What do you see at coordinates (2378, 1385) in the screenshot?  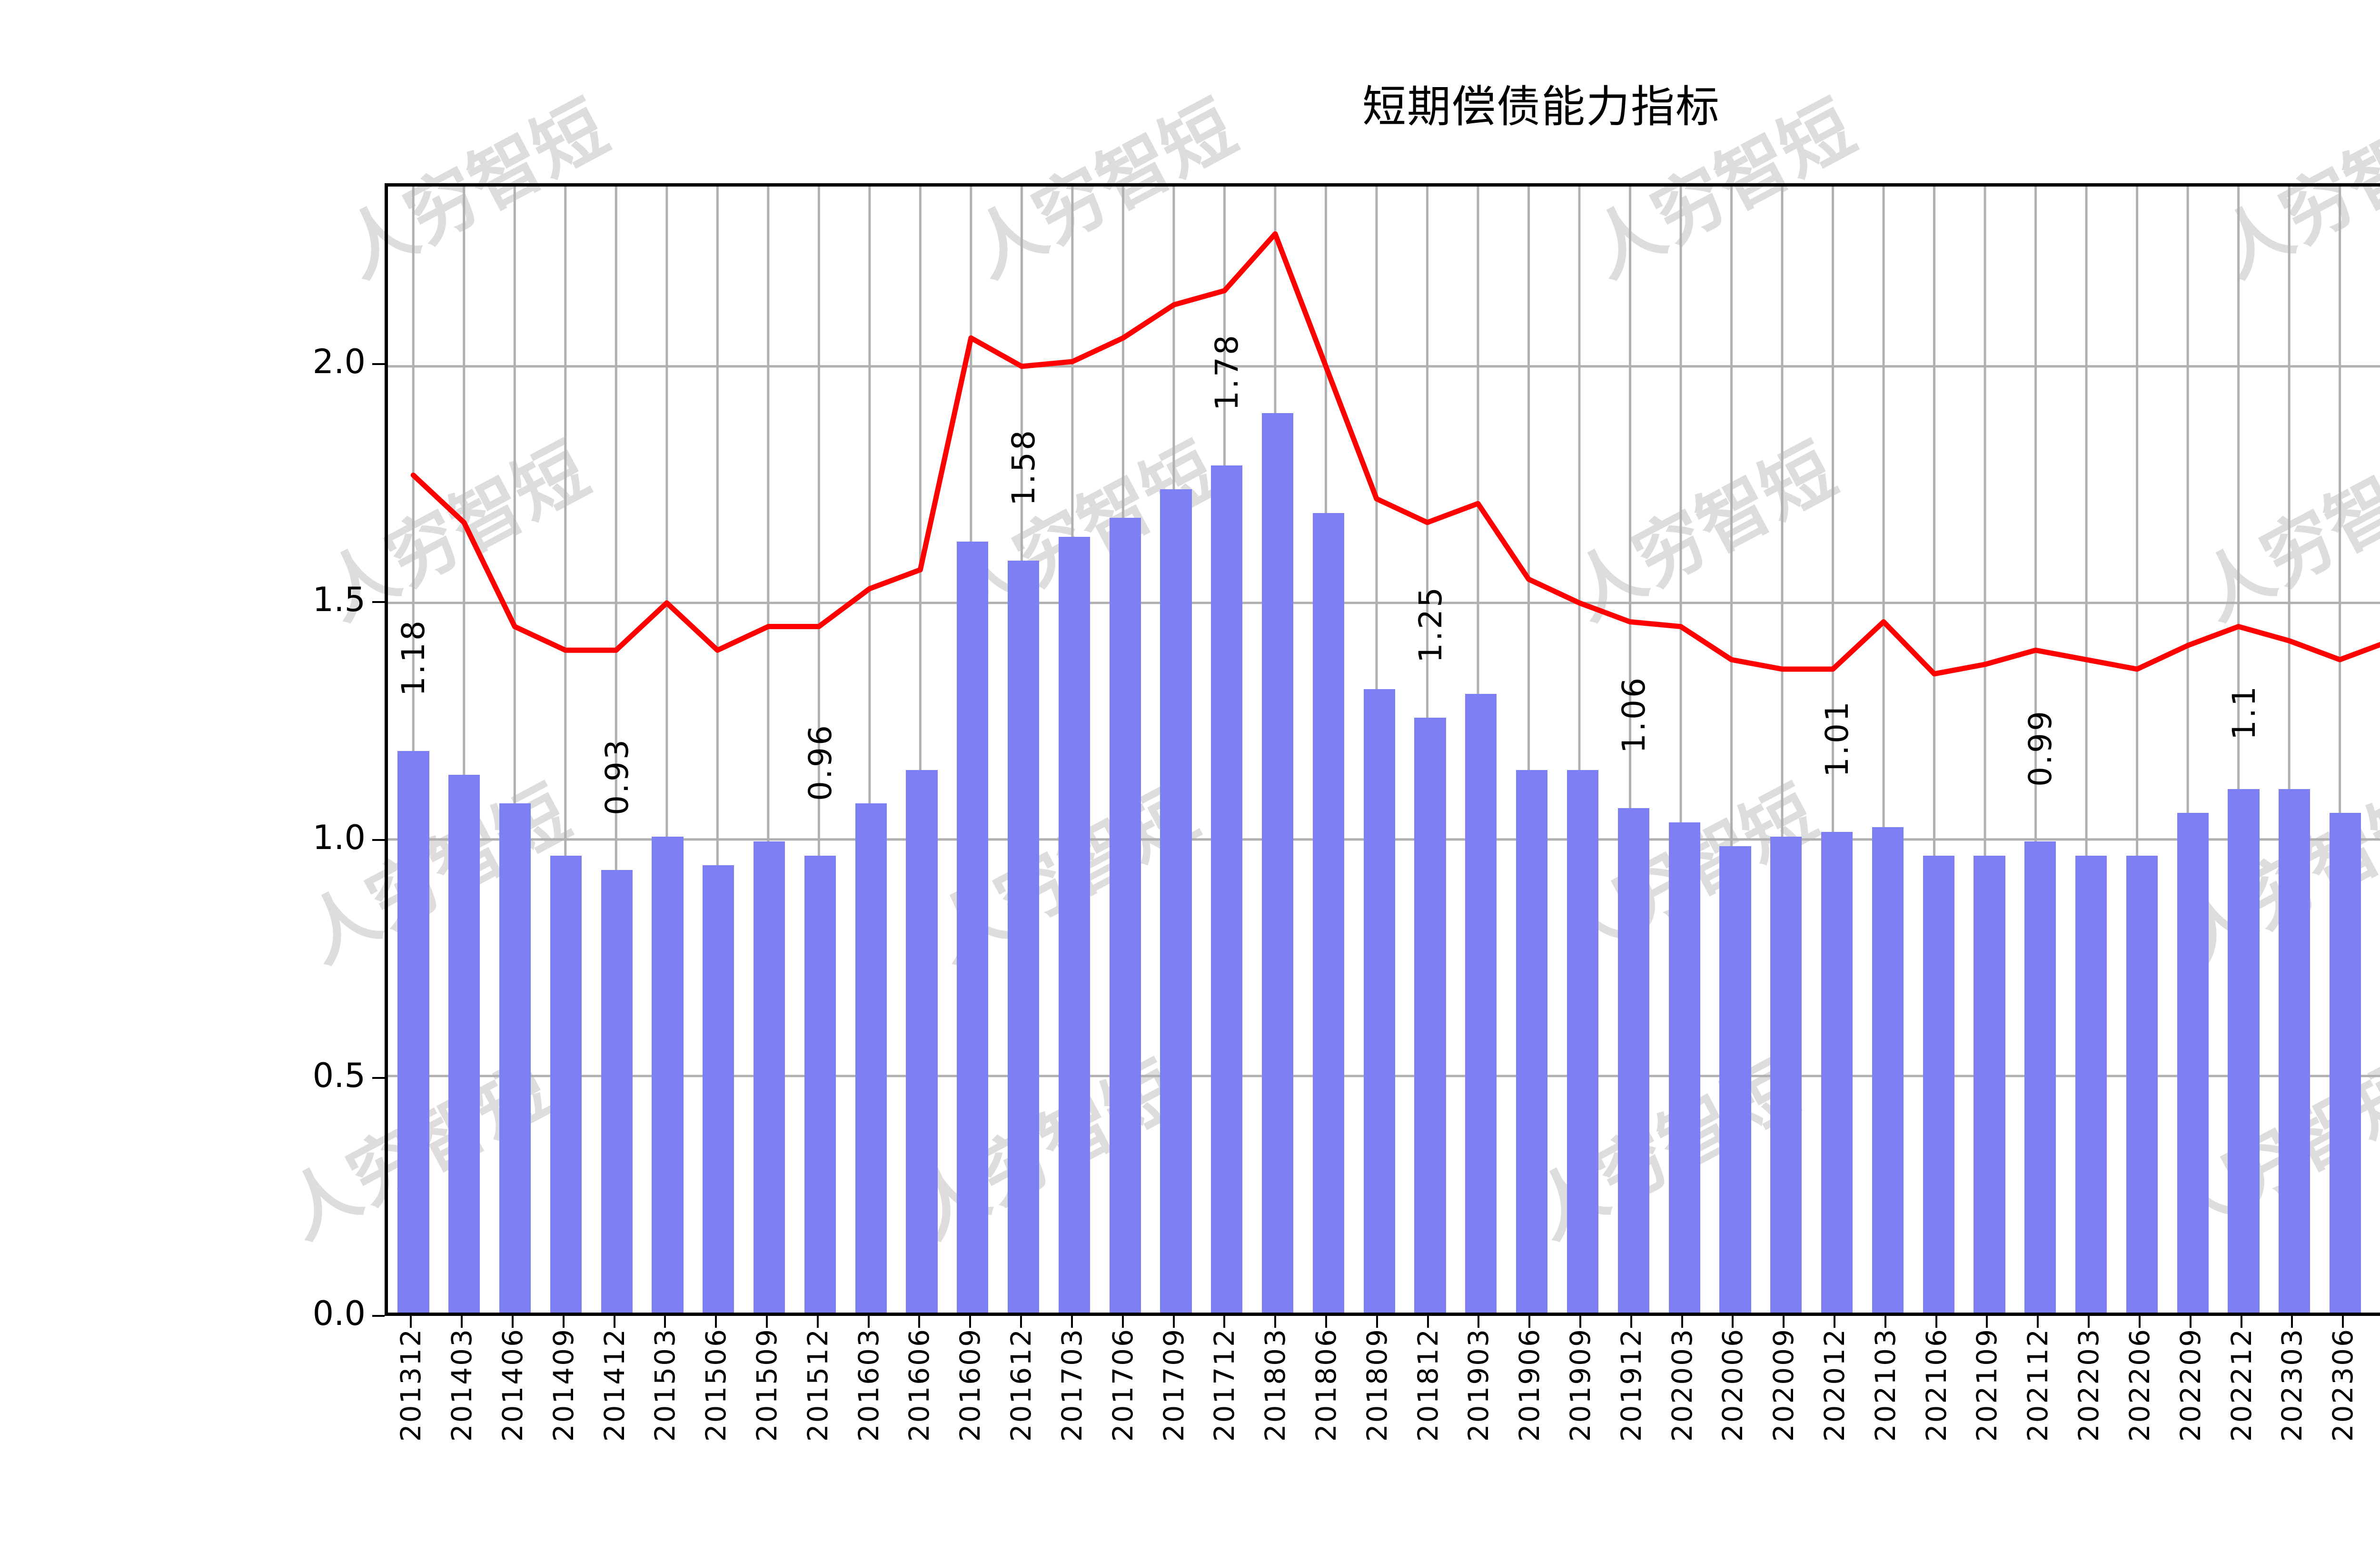 I see `x-axis-tick-label: 202309` at bounding box center [2378, 1385].